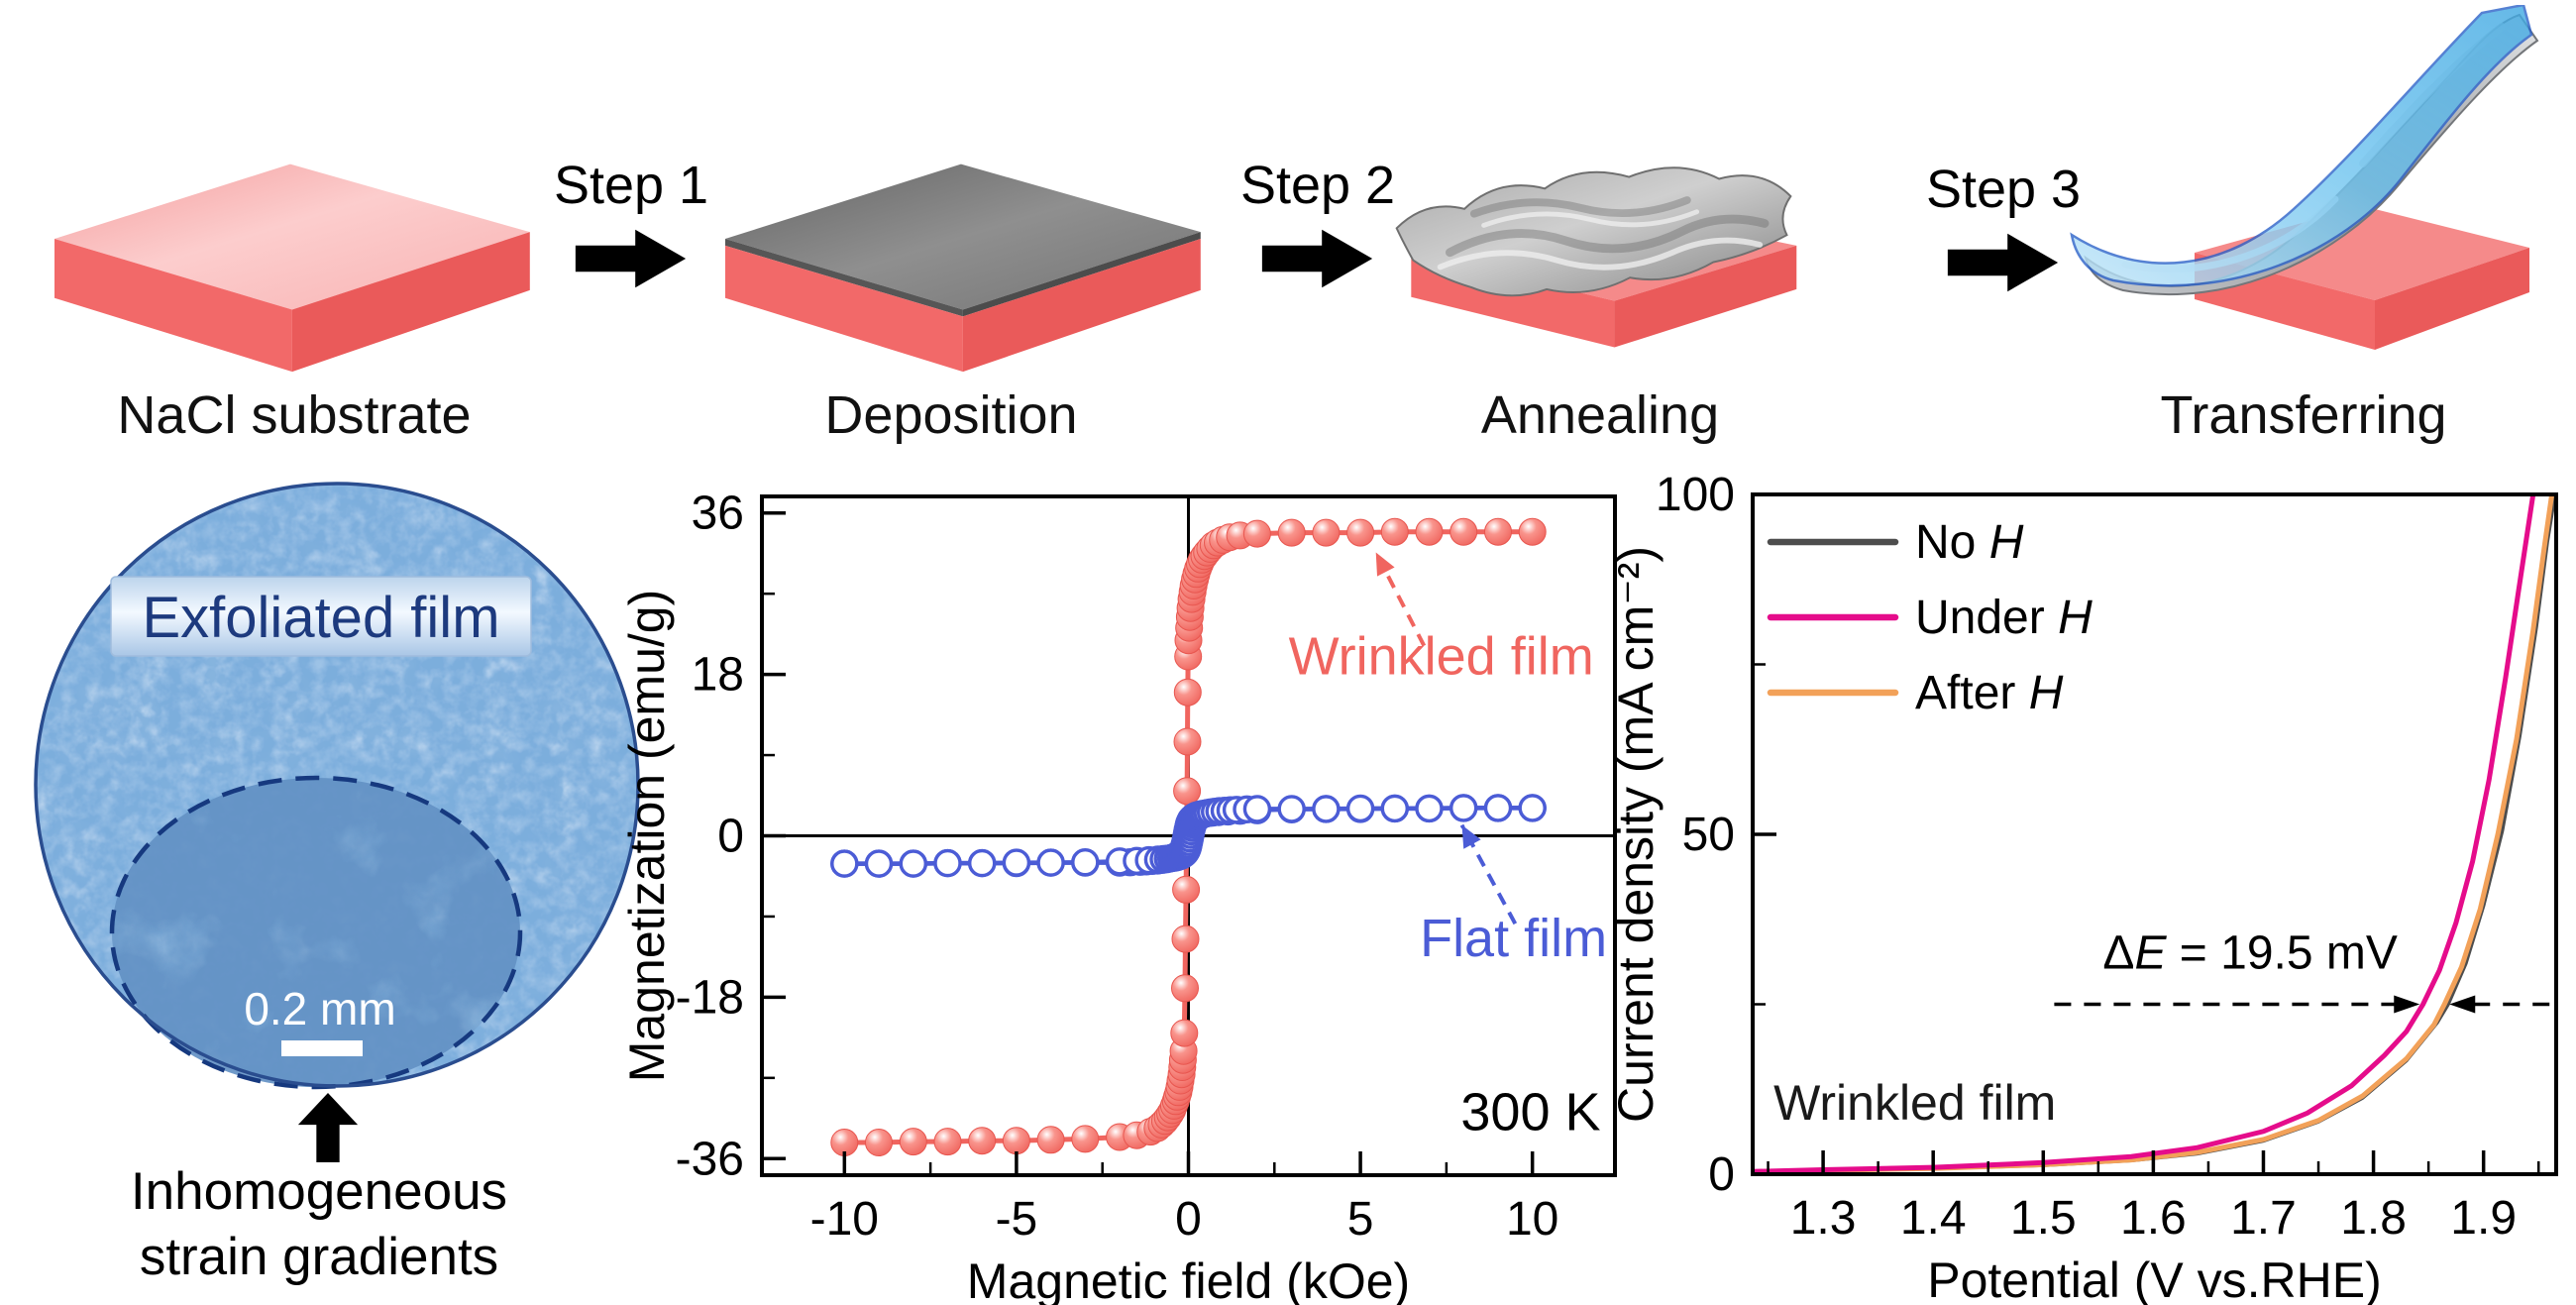 The height and width of the screenshot is (1305, 2576). What do you see at coordinates (1636, 834) in the screenshot?
I see `svg-text: Current density (mA cm⁻²)` at bounding box center [1636, 834].